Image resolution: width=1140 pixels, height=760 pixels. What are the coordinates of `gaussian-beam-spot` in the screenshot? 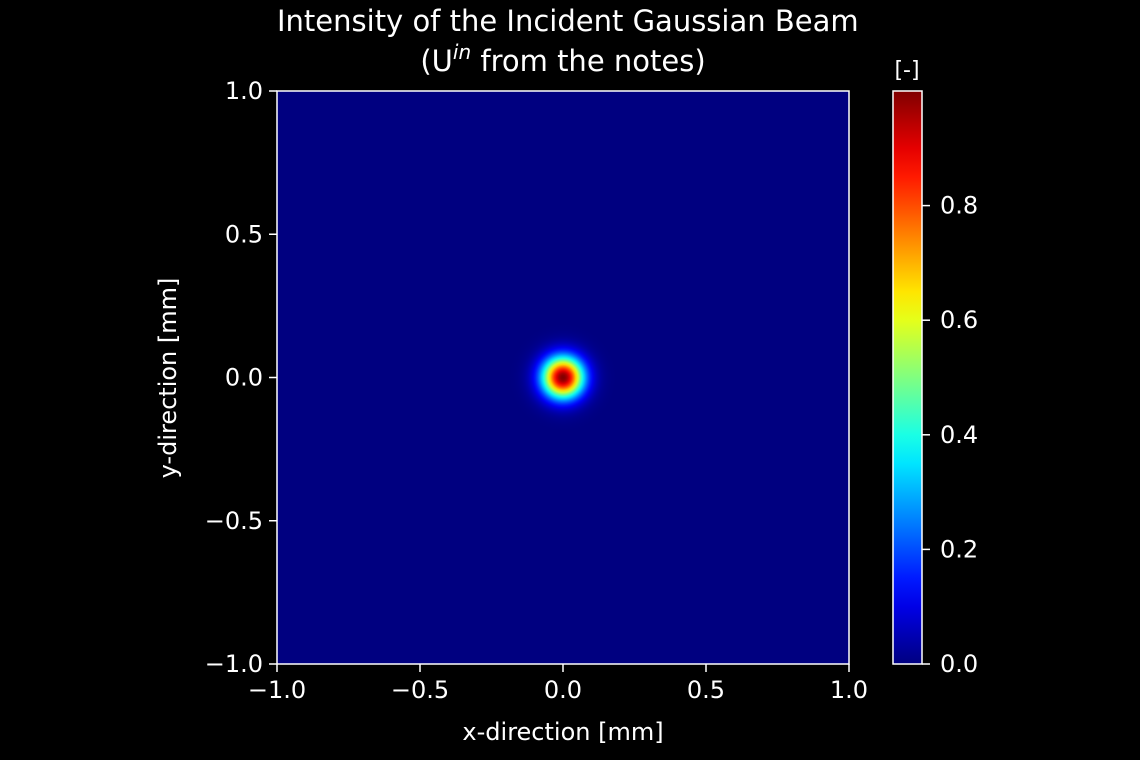 It's located at (563, 377).